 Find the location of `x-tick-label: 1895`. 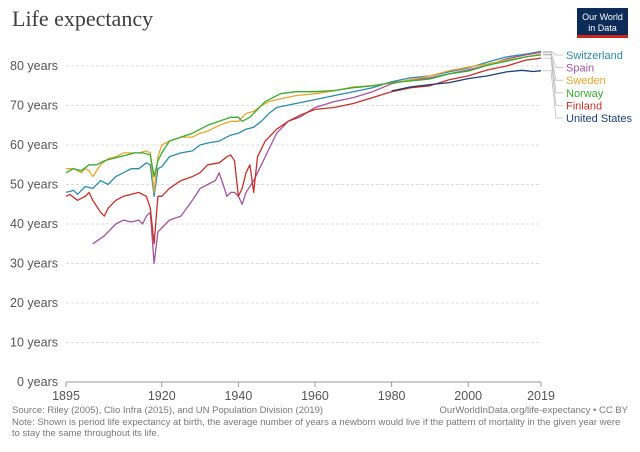

x-tick-label: 1895 is located at coordinates (66, 396).